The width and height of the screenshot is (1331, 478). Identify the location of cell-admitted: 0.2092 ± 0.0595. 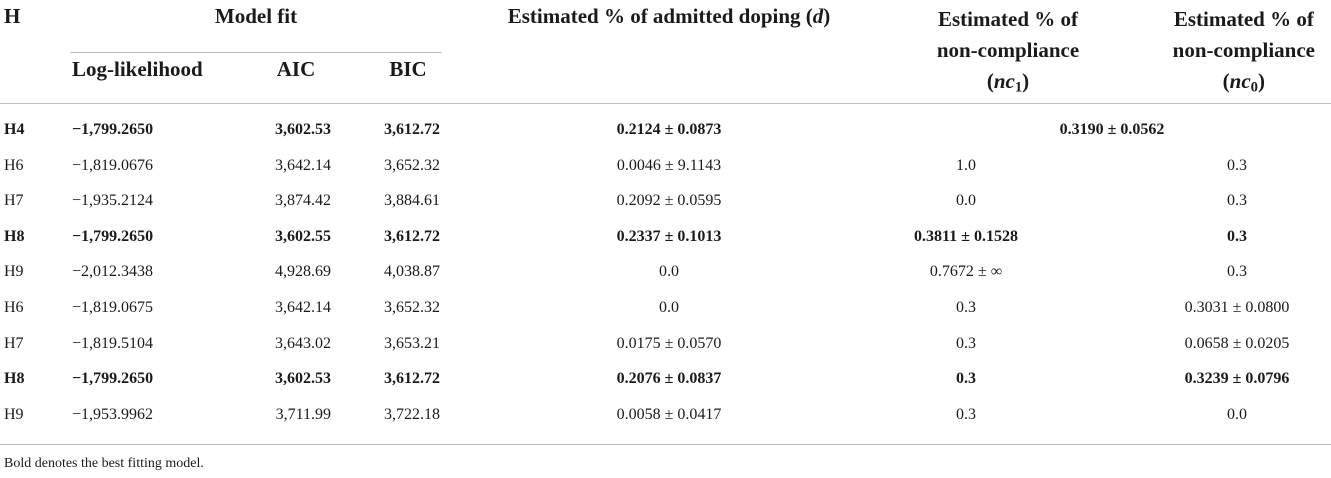
(669, 201).